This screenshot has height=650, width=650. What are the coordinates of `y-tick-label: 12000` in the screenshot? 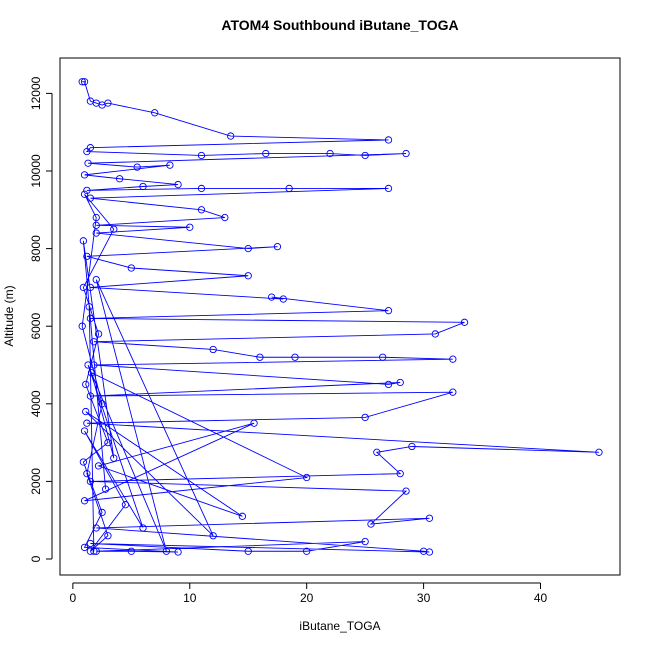 It's located at (36, 93).